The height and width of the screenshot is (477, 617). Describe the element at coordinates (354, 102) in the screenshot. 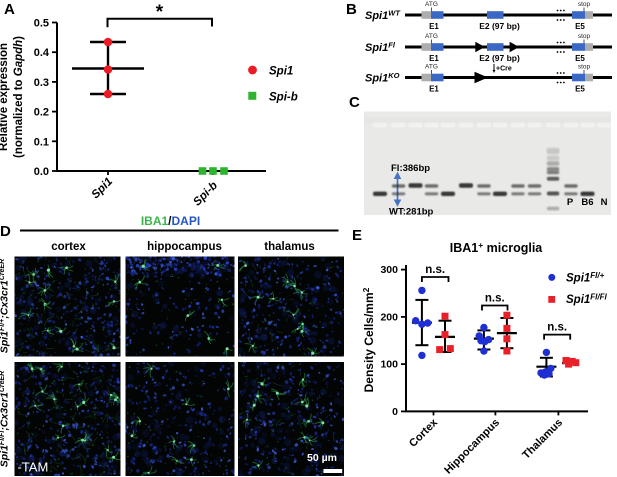

I see `svg-text: C` at that location.